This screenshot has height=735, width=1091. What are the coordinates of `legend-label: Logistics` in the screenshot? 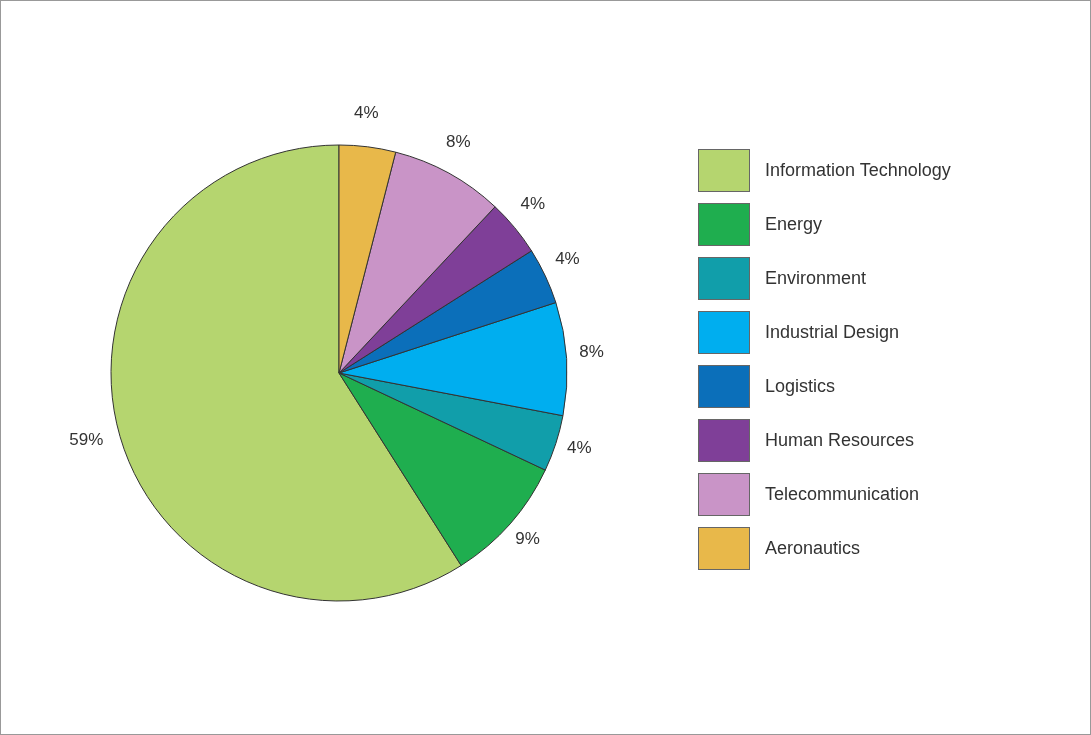 It's located at (800, 386).